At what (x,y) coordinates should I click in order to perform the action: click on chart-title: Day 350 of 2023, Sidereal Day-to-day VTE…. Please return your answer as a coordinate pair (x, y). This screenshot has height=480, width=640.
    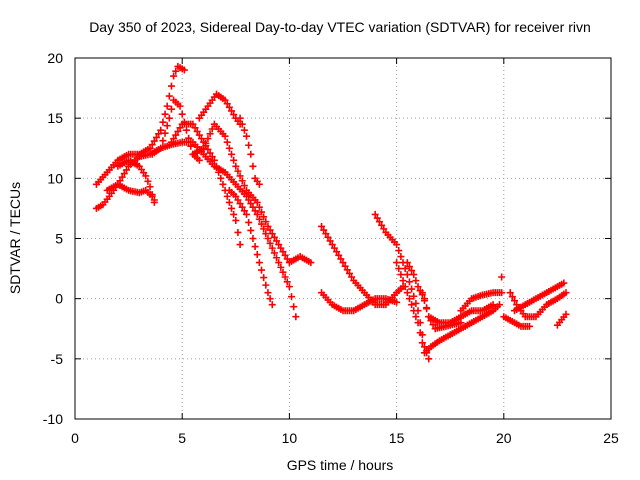
    Looking at the image, I should click on (340, 27).